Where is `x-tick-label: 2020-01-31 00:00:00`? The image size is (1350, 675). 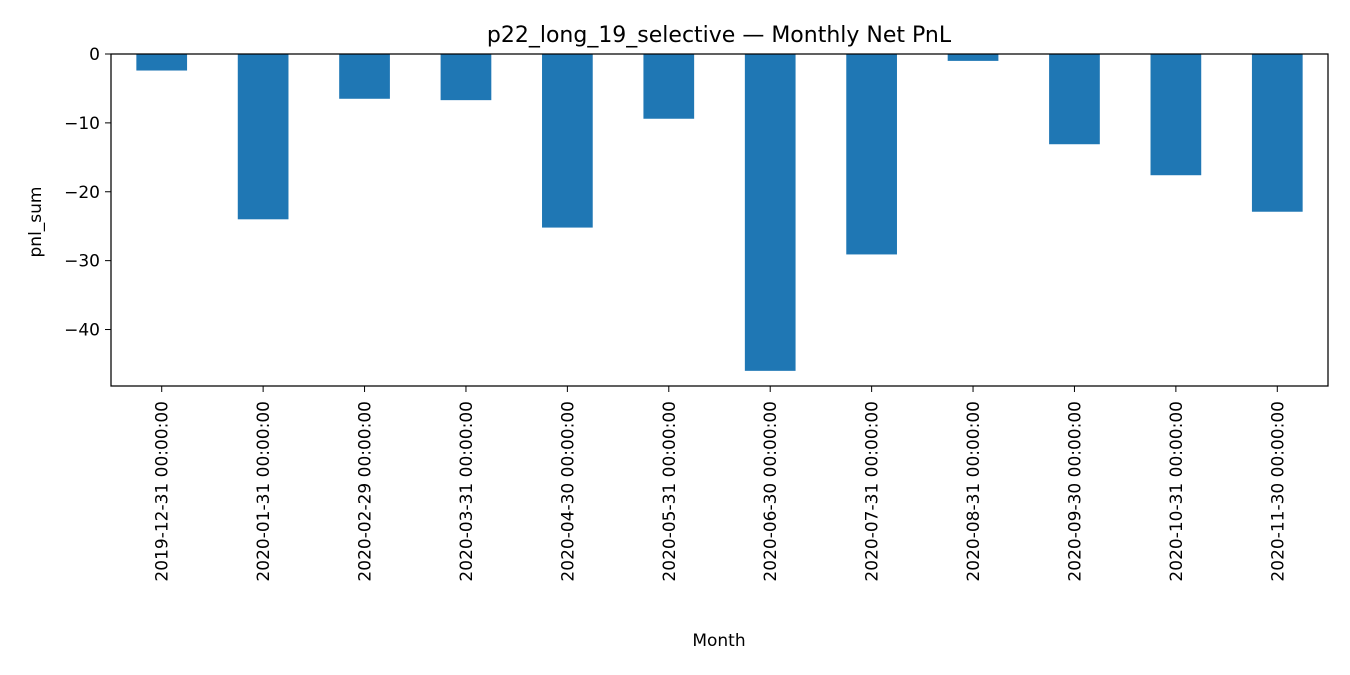
x-tick-label: 2020-01-31 00:00:00 is located at coordinates (264, 491).